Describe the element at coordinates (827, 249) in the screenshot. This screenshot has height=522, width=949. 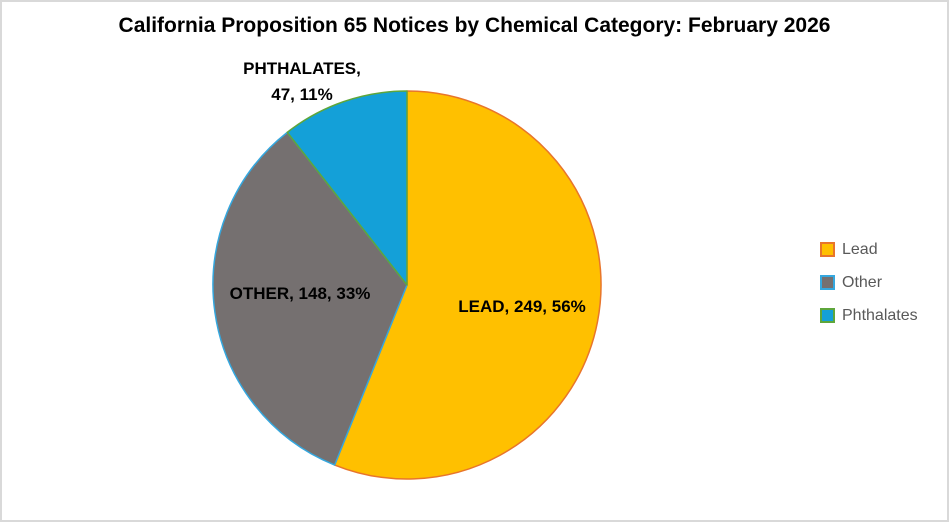
I see `legend-swatch-lead` at that location.